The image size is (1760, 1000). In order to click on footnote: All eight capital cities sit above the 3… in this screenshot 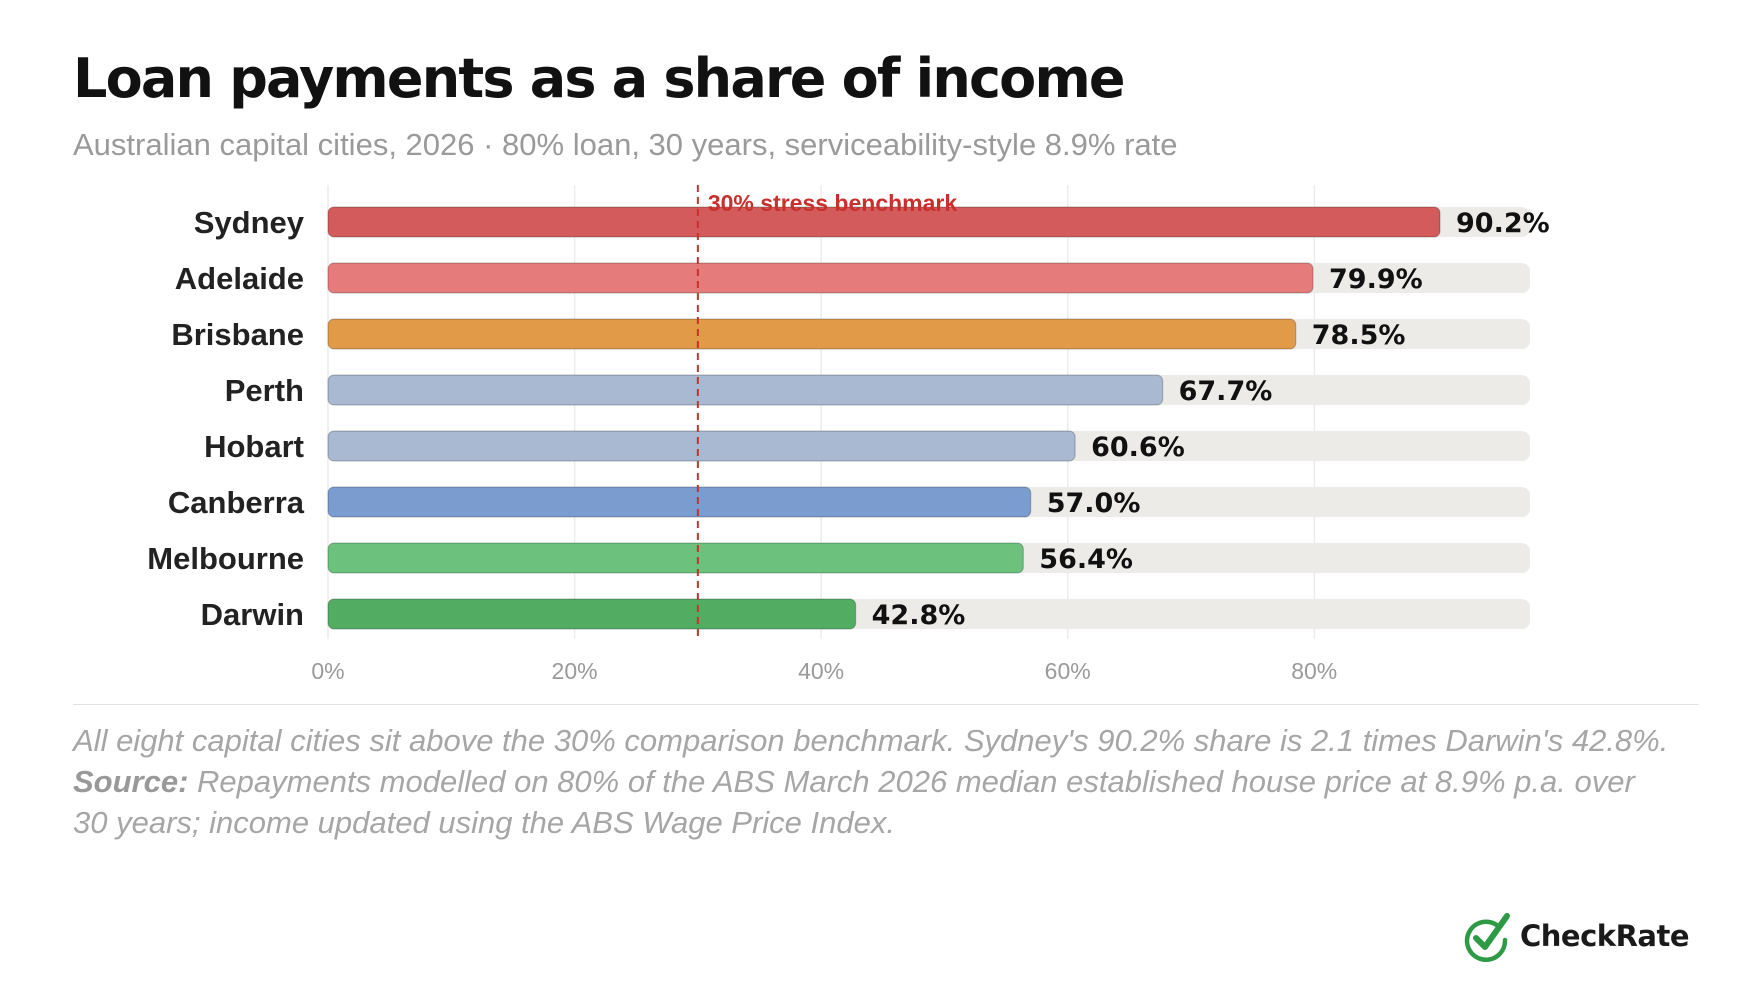, I will do `click(873, 781)`.